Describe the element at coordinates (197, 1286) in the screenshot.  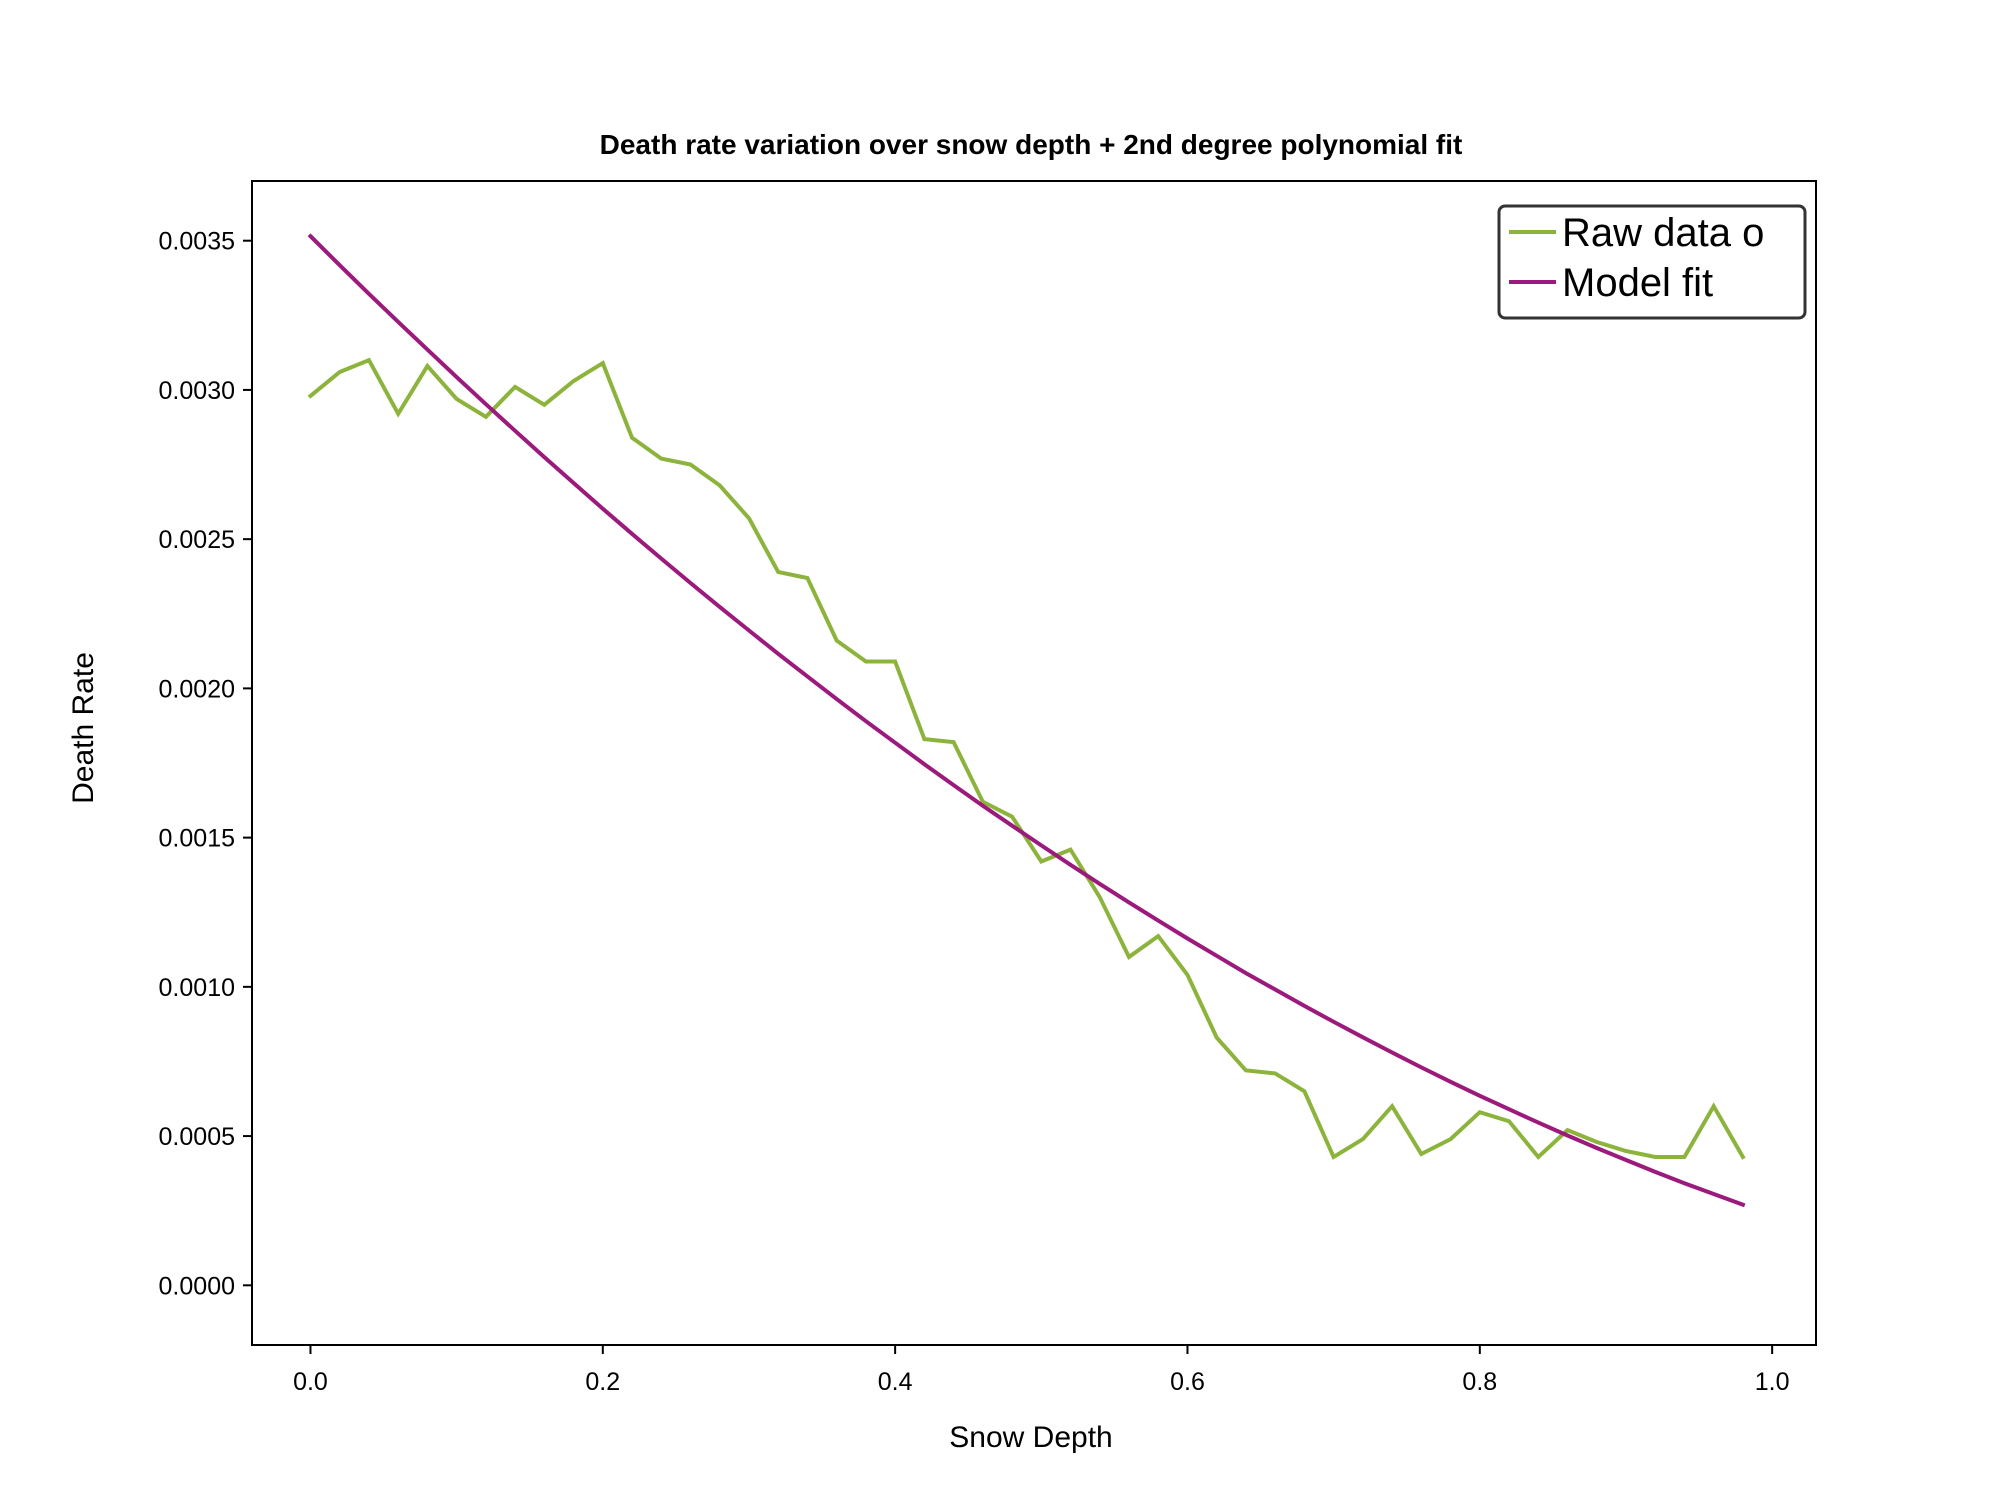
I see `y-tick-label: 0.0000` at that location.